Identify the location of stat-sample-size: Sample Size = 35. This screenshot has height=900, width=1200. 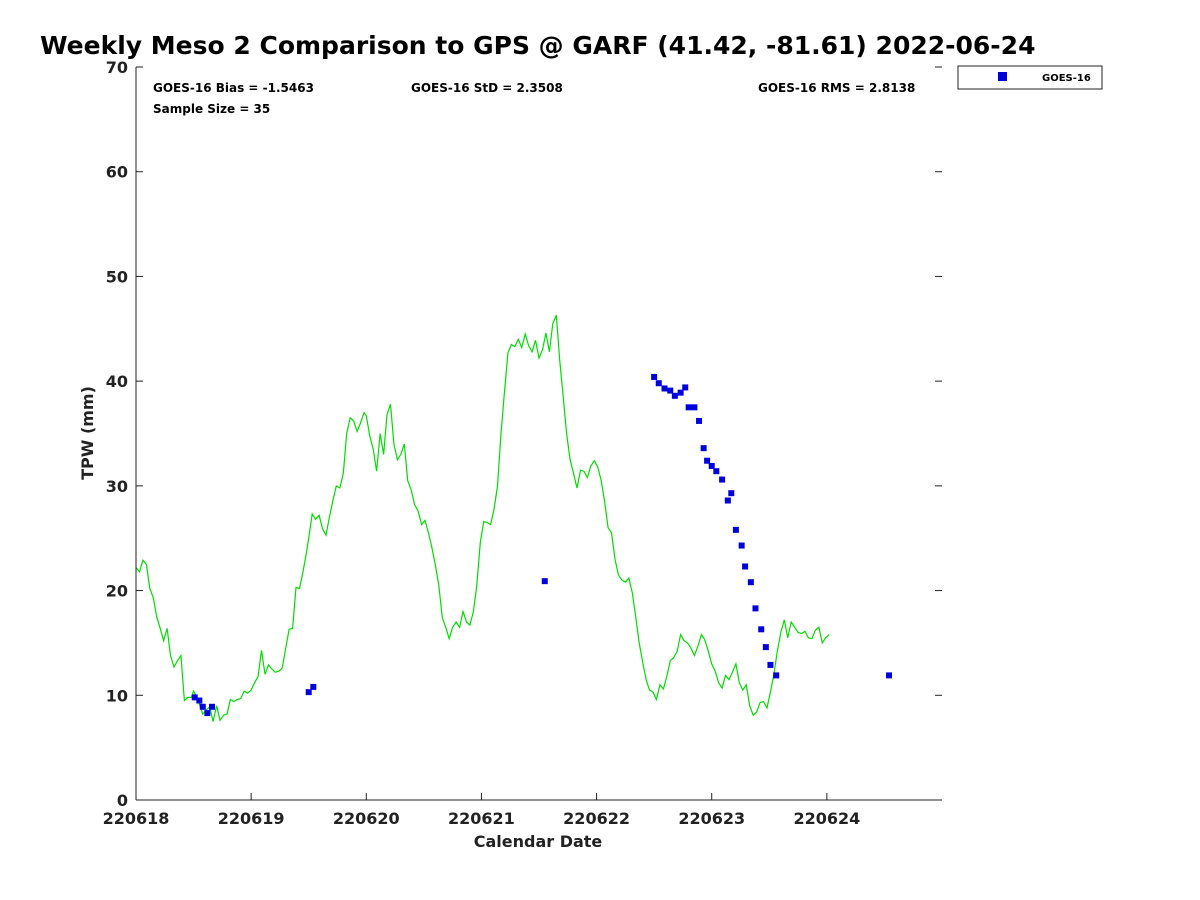
(211, 109).